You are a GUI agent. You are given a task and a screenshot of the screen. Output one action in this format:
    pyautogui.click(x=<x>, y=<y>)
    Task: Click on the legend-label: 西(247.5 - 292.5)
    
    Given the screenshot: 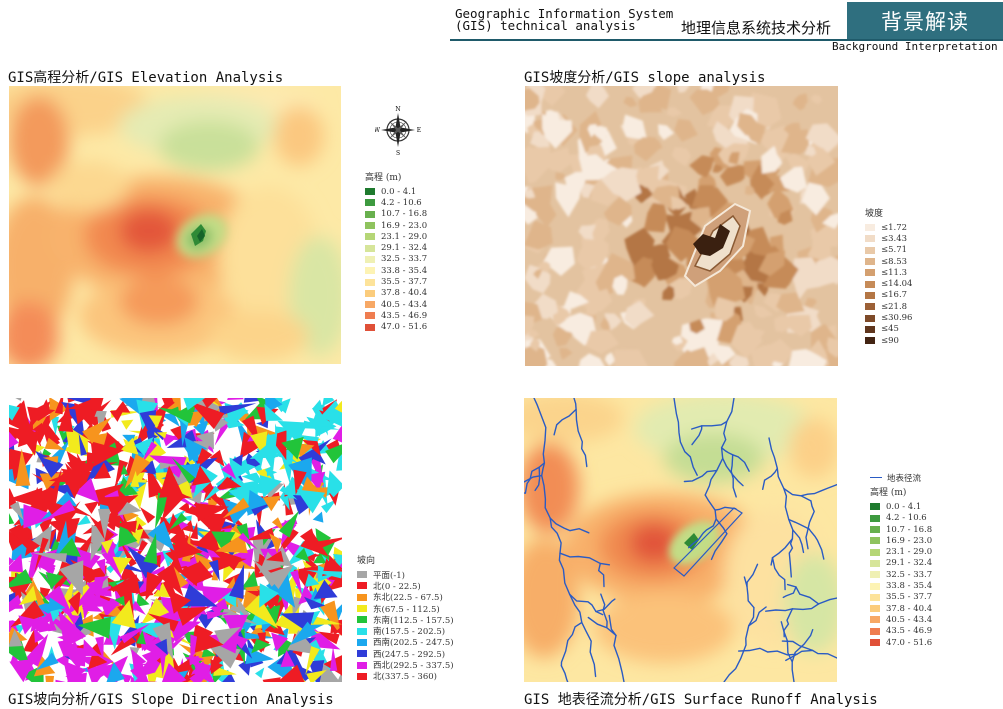 What is the action you would take?
    pyautogui.click(x=409, y=654)
    